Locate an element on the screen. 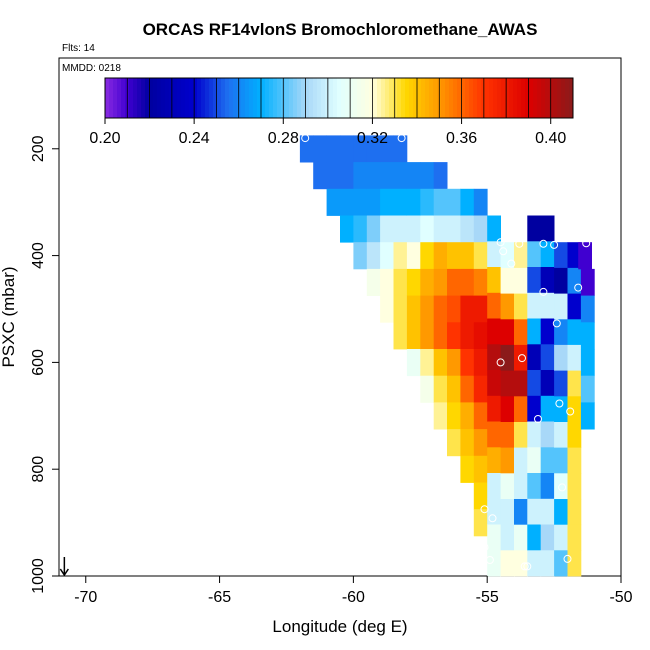 The height and width of the screenshot is (650, 650). colorbar-frame is located at coordinates (339, 98).